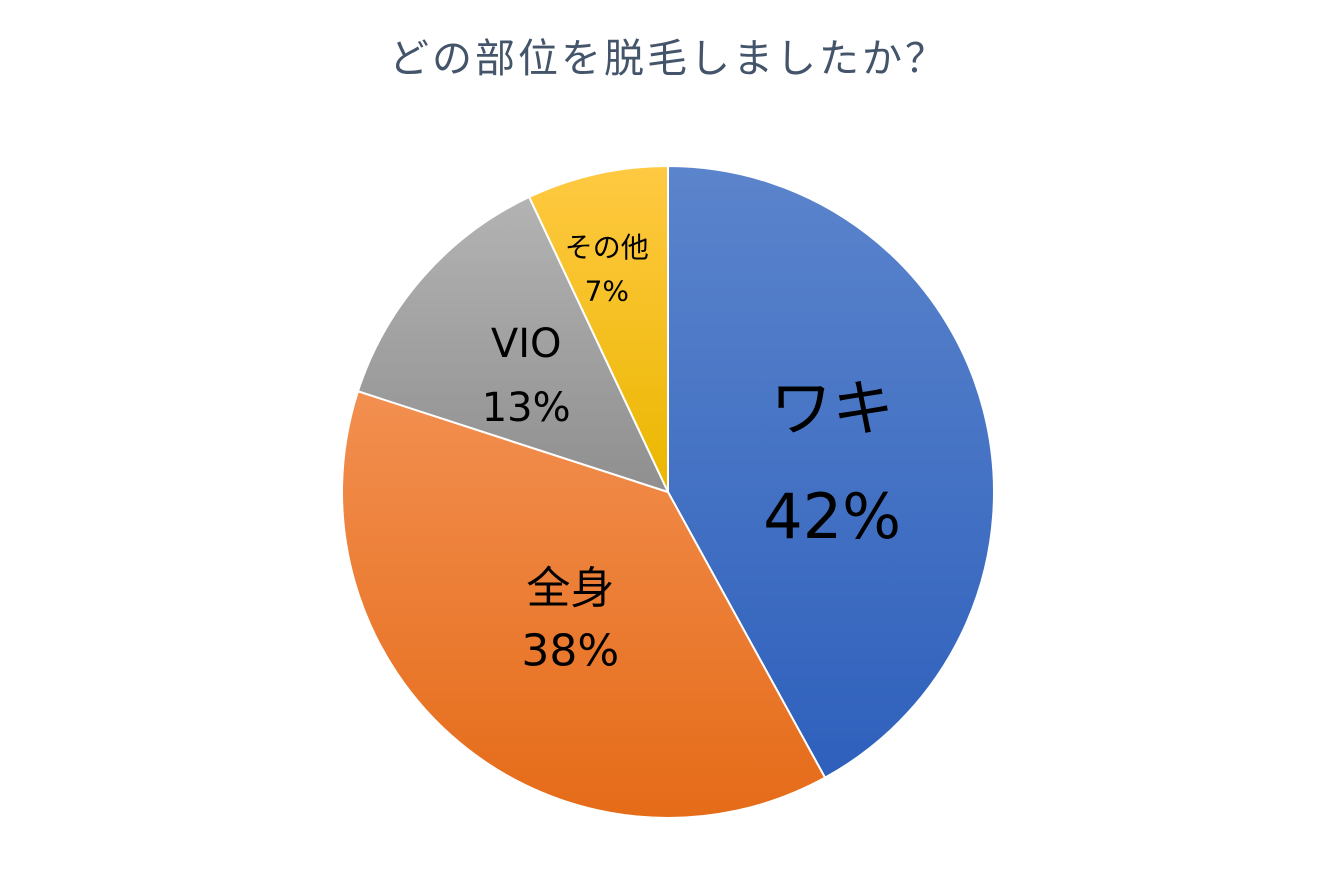 Image resolution: width=1337 pixels, height=891 pixels. What do you see at coordinates (668, 59) in the screenshot?
I see `chart-title: どの部位を脱毛しましたか？` at bounding box center [668, 59].